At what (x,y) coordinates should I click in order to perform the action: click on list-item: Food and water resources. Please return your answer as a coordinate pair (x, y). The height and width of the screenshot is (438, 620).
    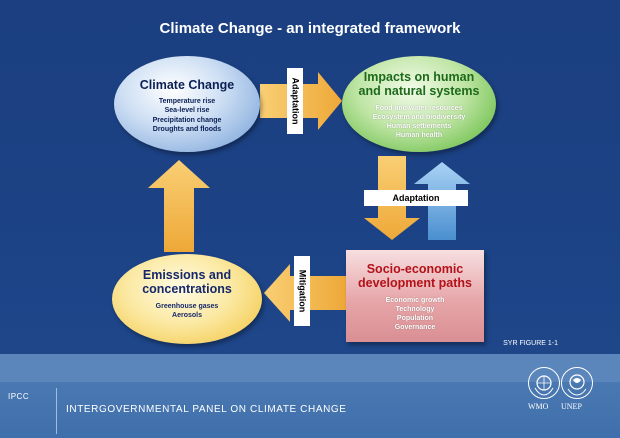
    Looking at the image, I should click on (419, 108).